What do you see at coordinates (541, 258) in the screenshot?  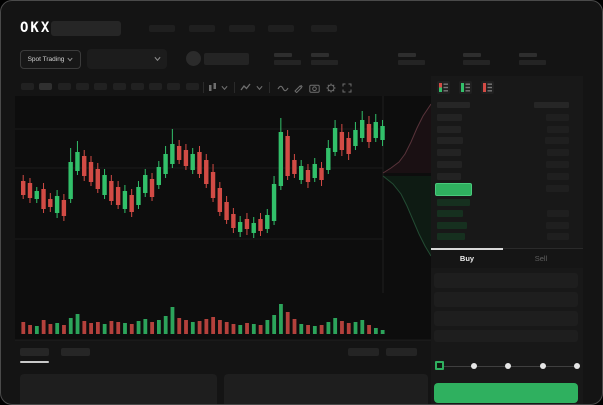 I see `tab-sell: Sell` at bounding box center [541, 258].